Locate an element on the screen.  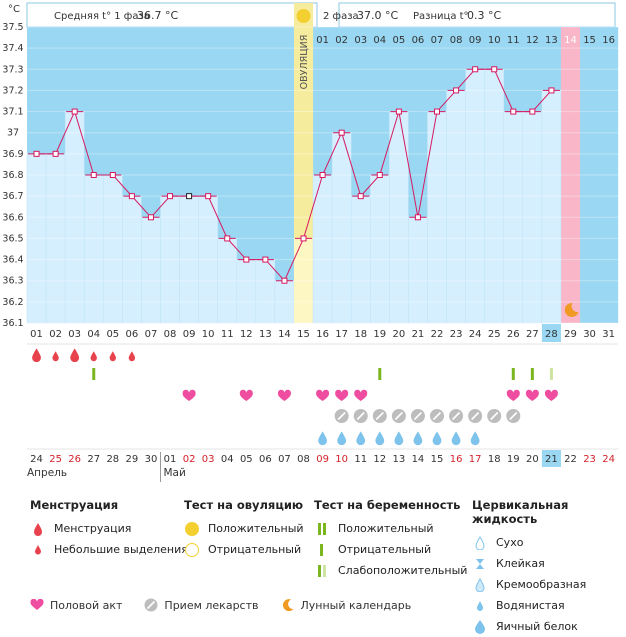
day-label: 26 is located at coordinates (513, 334).